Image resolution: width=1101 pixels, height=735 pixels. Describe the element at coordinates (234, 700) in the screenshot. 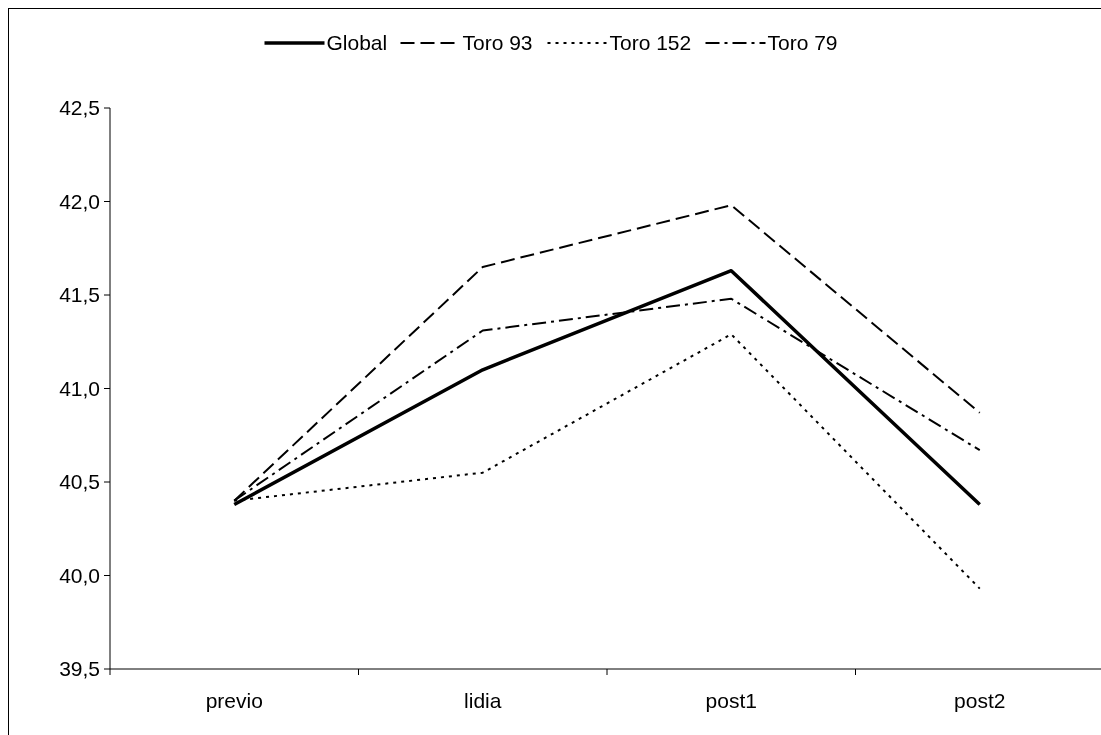

I see `x-tick-label: previo` at that location.